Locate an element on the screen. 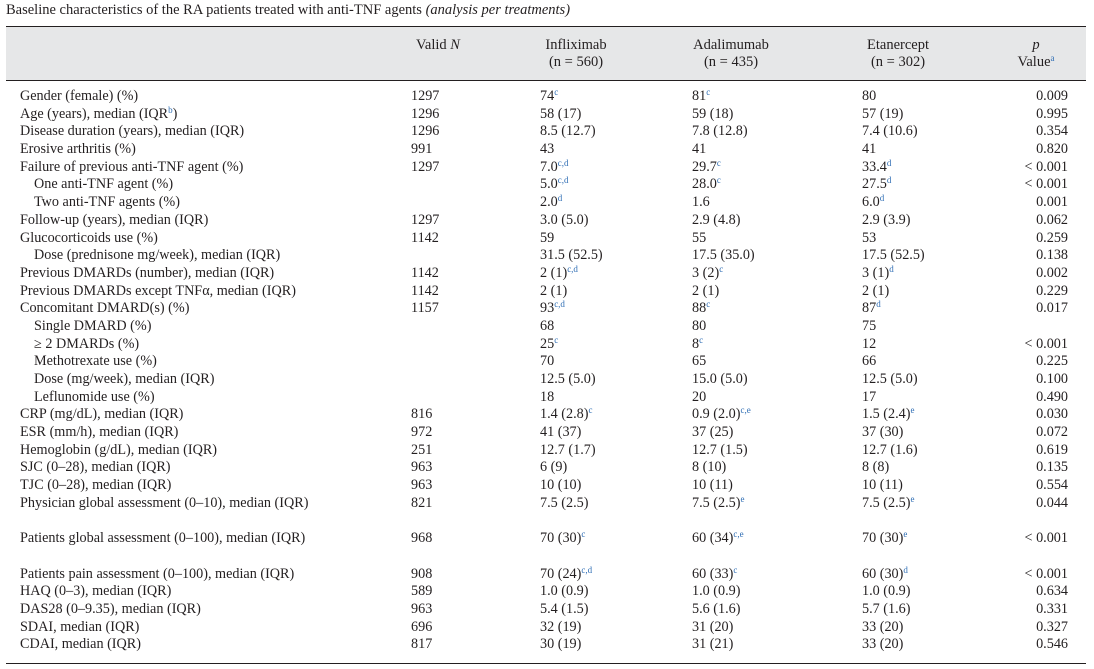 The width and height of the screenshot is (1094, 669). etanercept-cell: 57 (19) is located at coordinates (883, 113).